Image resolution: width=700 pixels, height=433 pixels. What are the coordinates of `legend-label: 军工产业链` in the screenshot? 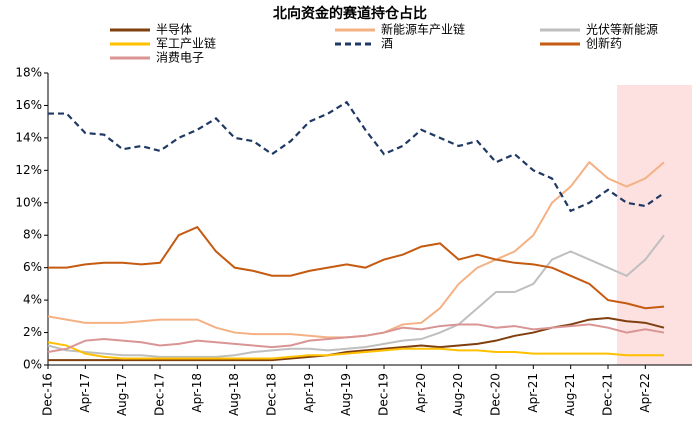 It's located at (186, 43).